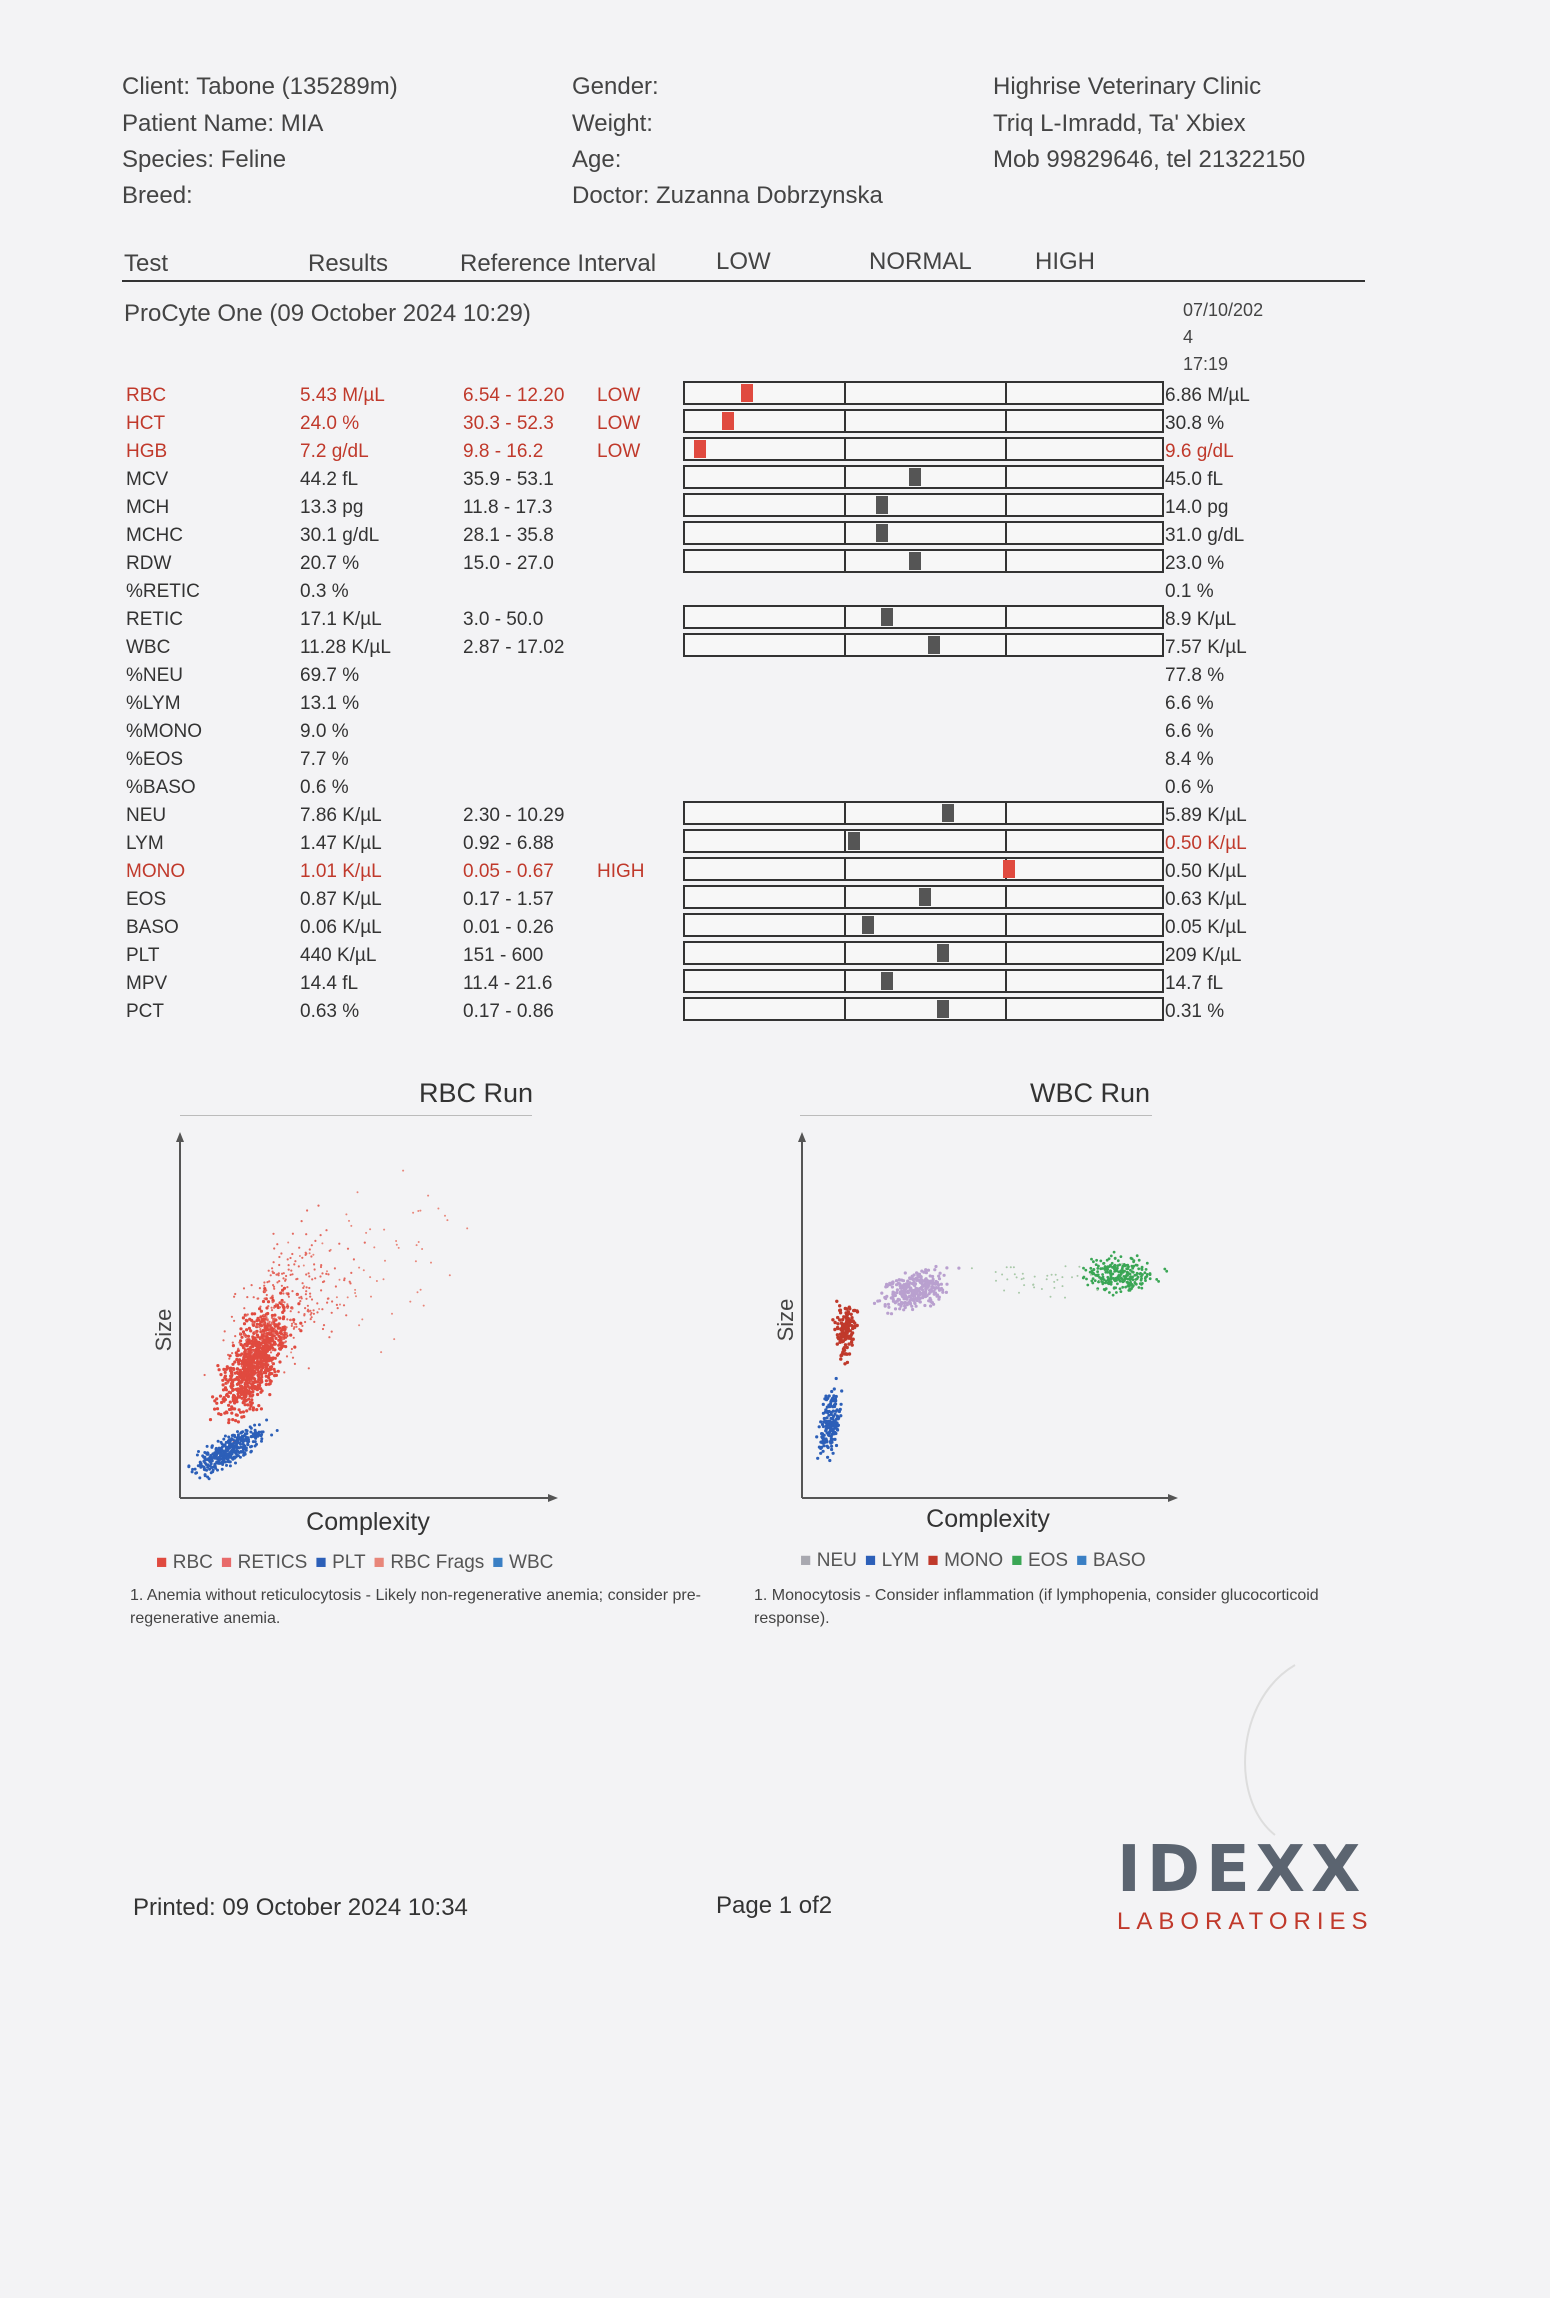 This screenshot has width=1550, height=2298. Describe the element at coordinates (147, 983) in the screenshot. I see `test-name: MPV` at that location.